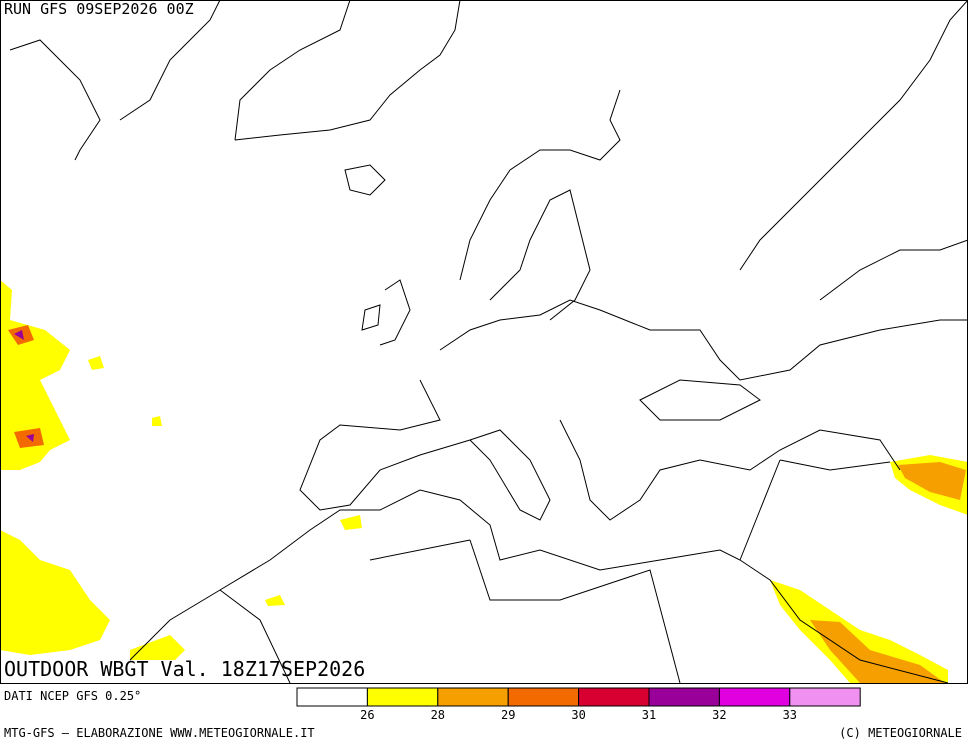 Image resolution: width=968 pixels, height=749 pixels. I want to click on legend-label: 28, so click(438, 715).